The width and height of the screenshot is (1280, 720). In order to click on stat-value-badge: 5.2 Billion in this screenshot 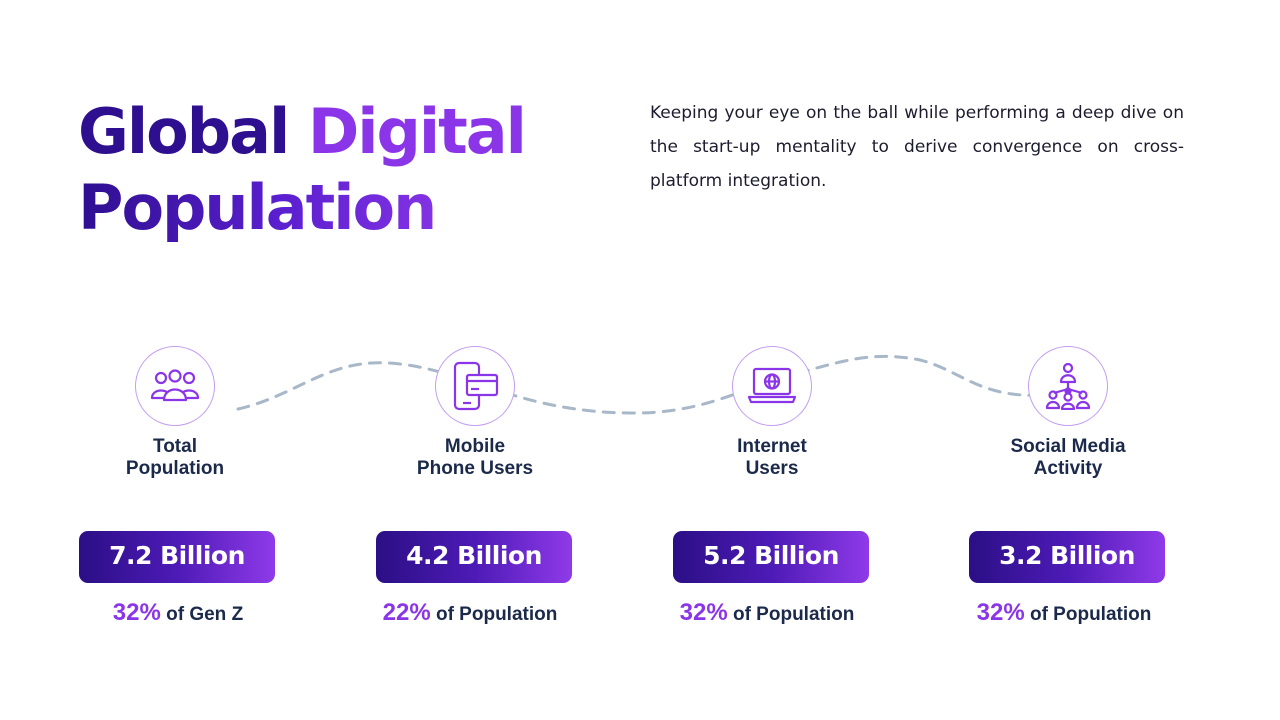, I will do `click(771, 557)`.